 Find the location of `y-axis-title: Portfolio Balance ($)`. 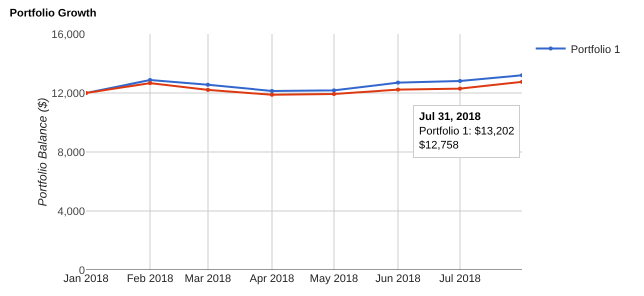

y-axis-title: Portfolio Balance ($) is located at coordinates (42, 152).